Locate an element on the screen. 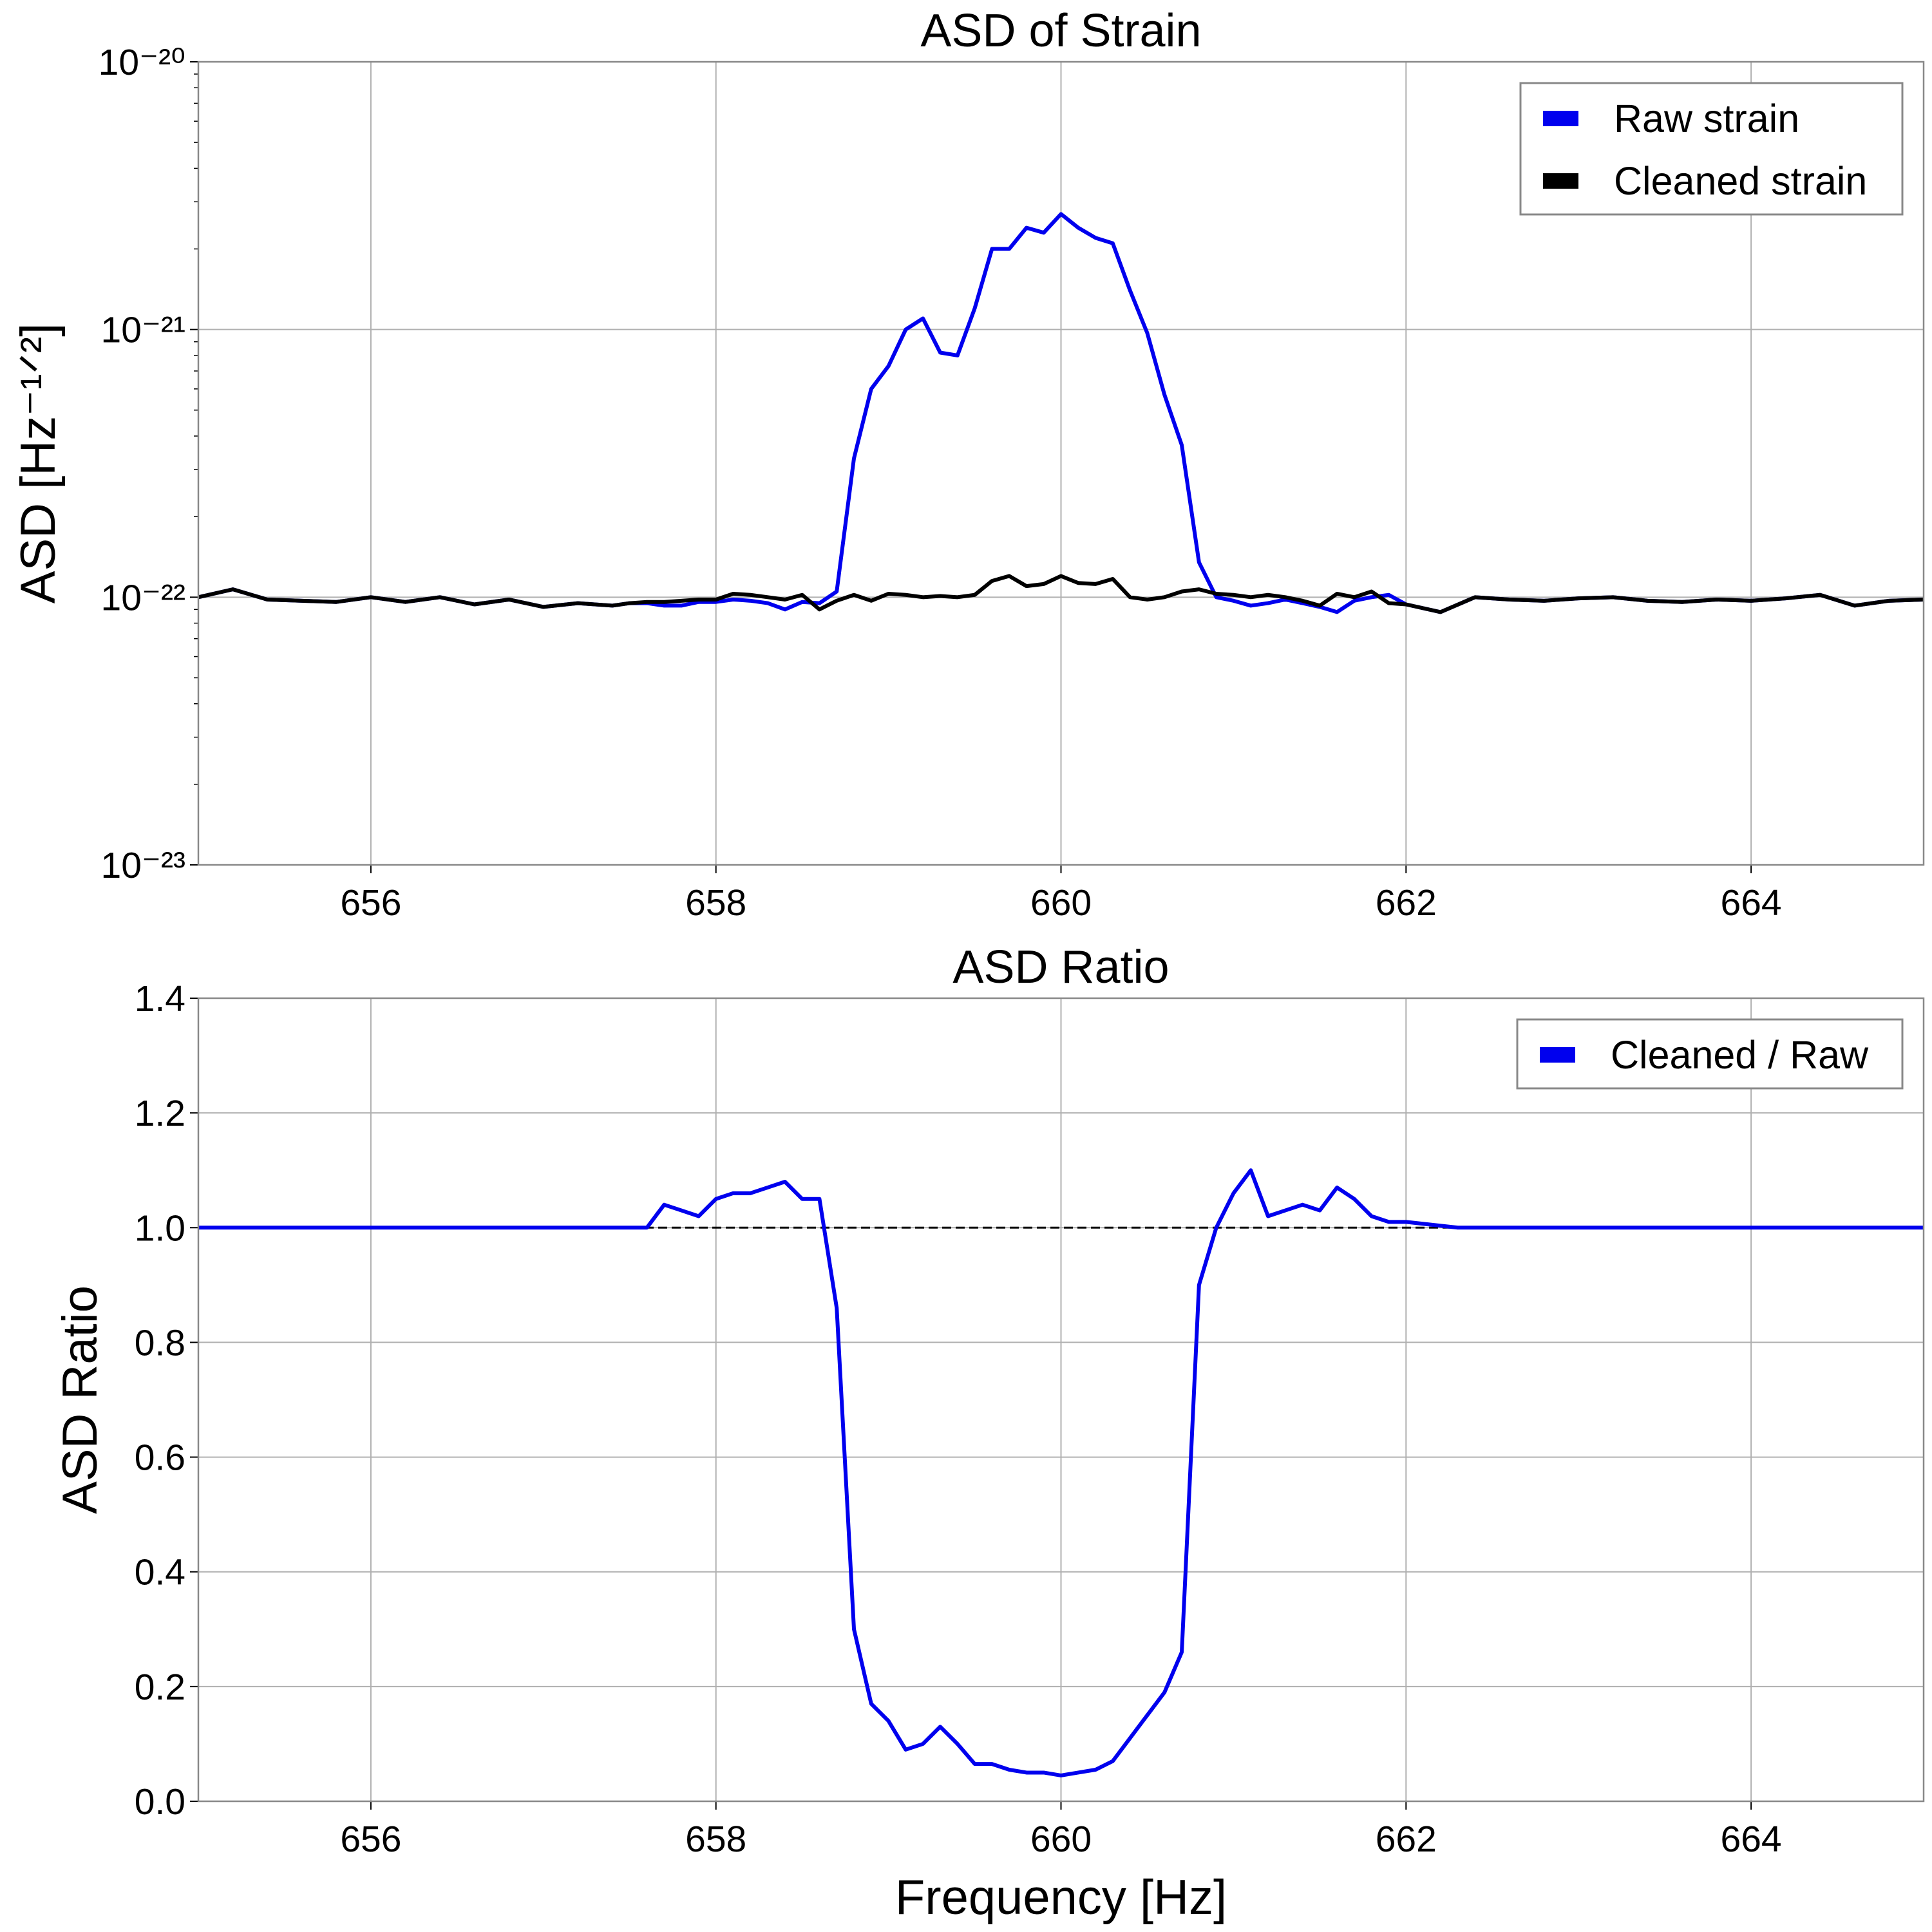 The width and height of the screenshot is (1932, 1932). x-axis-label: Frequency [Hz] is located at coordinates (1061, 1898).